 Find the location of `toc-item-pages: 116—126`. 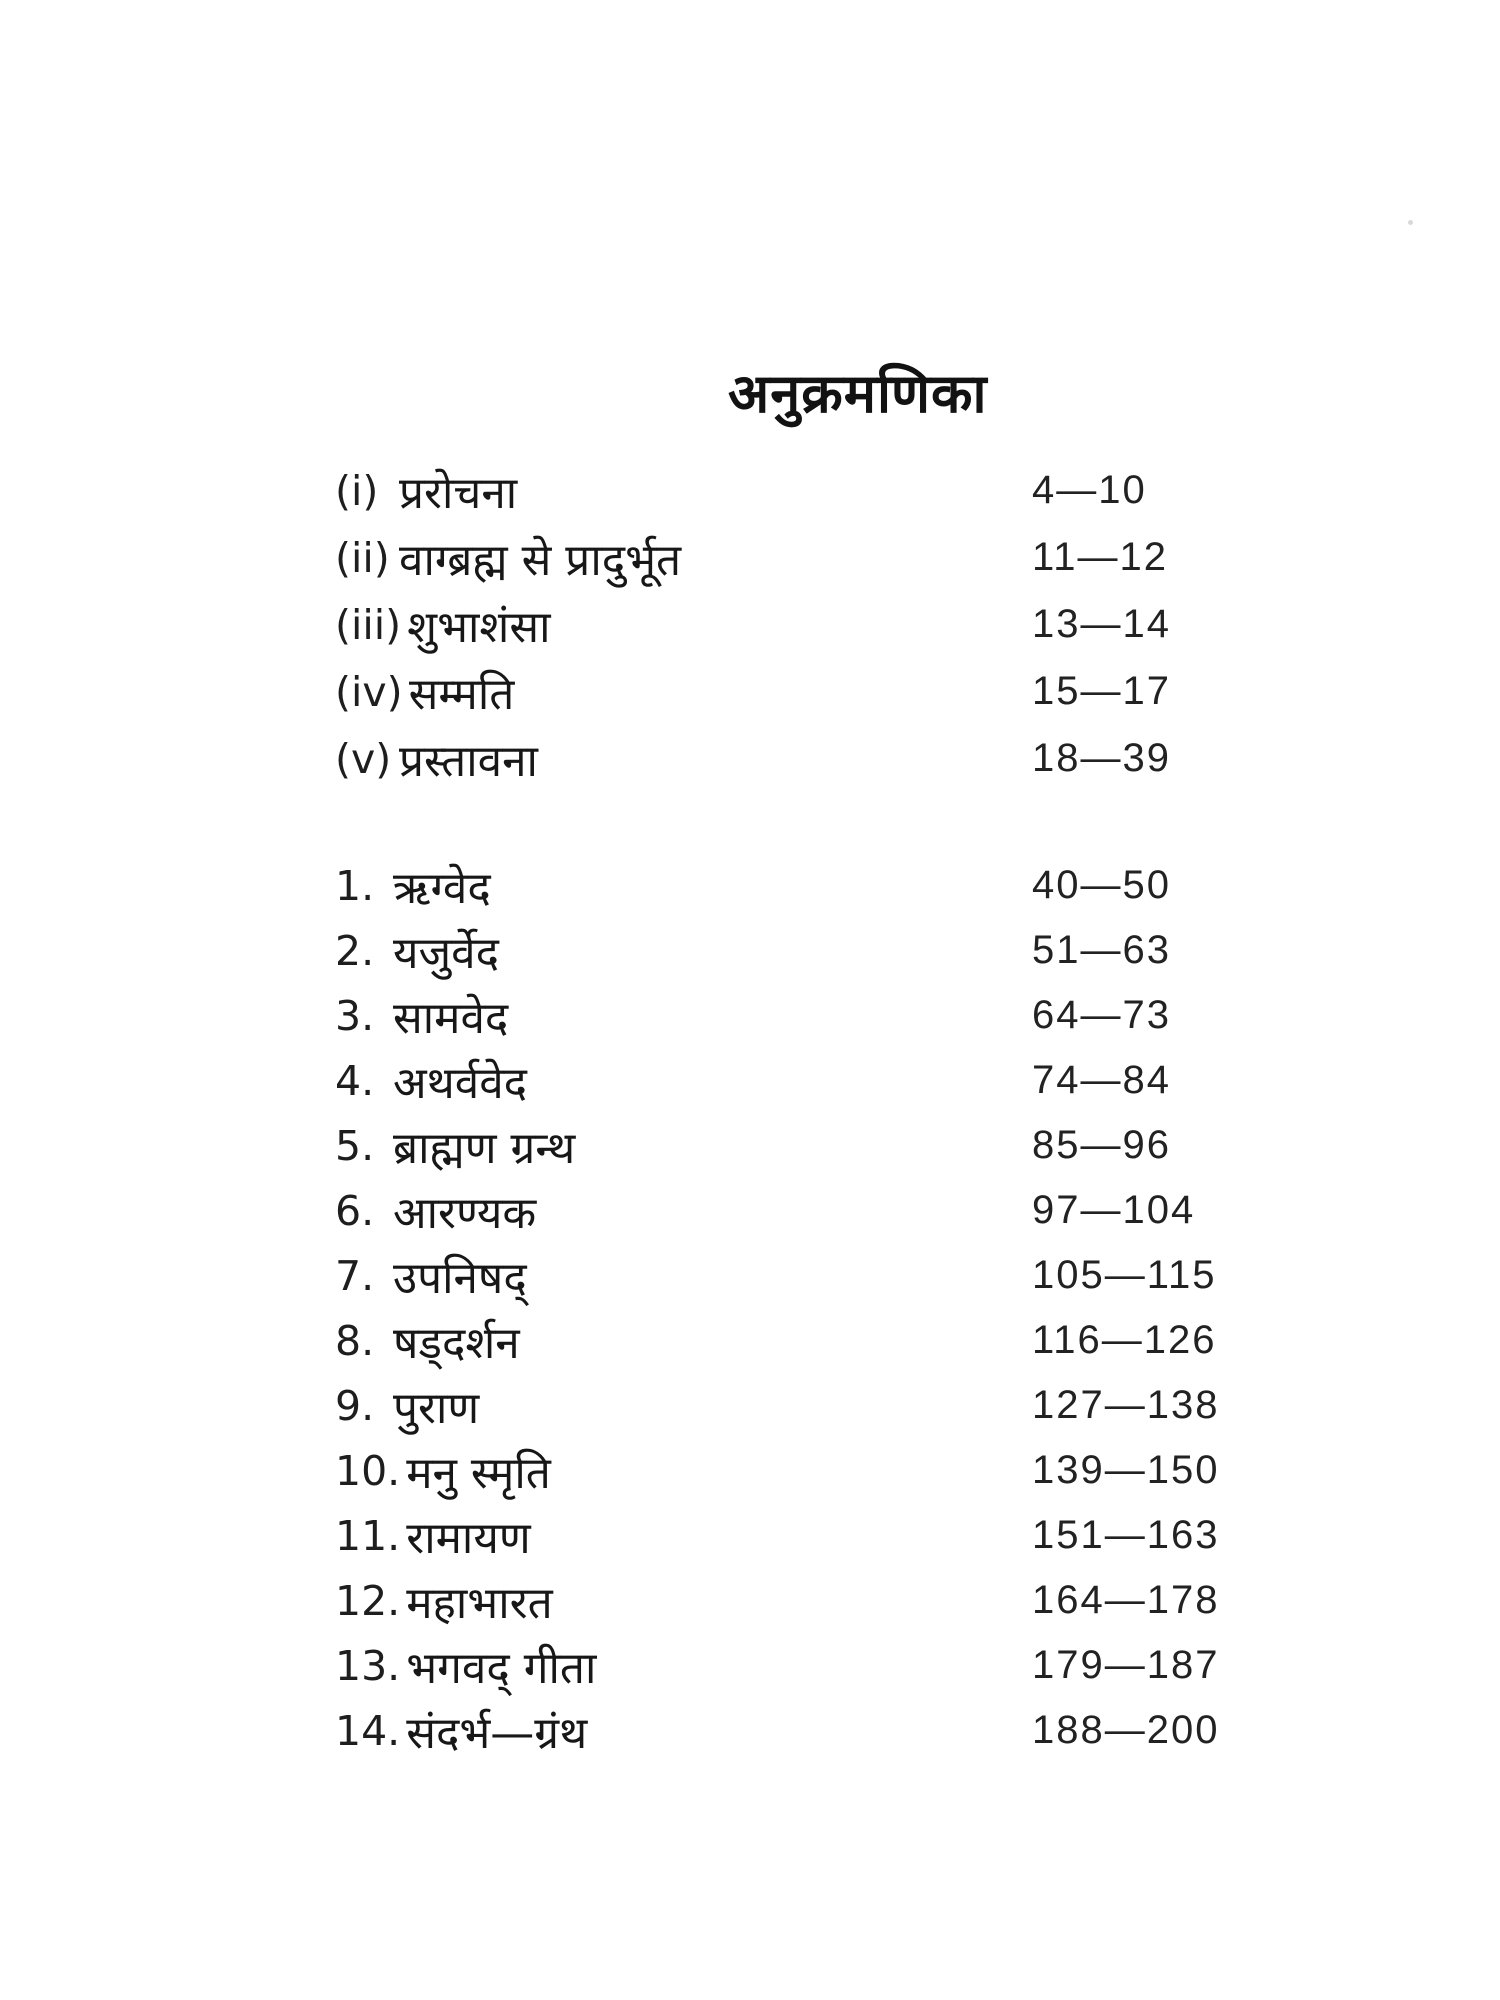

toc-item-pages: 116—126 is located at coordinates (1124, 1340).